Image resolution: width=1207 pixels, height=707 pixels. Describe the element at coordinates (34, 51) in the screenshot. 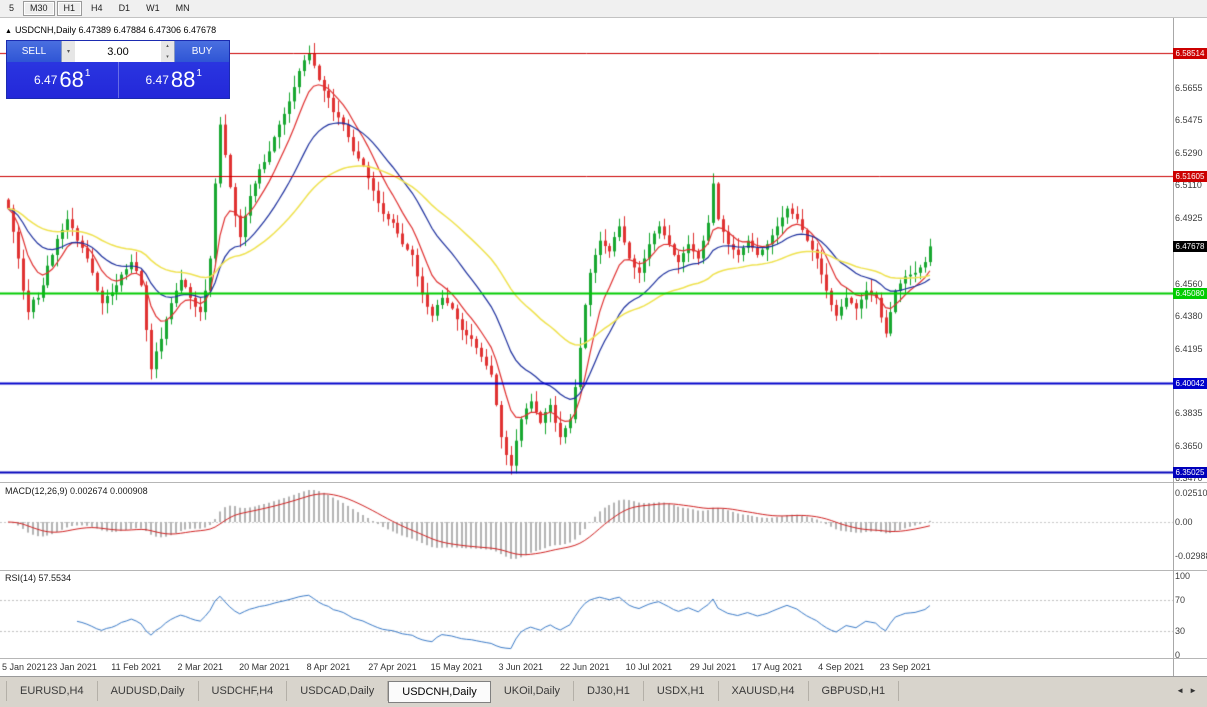

I see `sell-button: SELL` at that location.